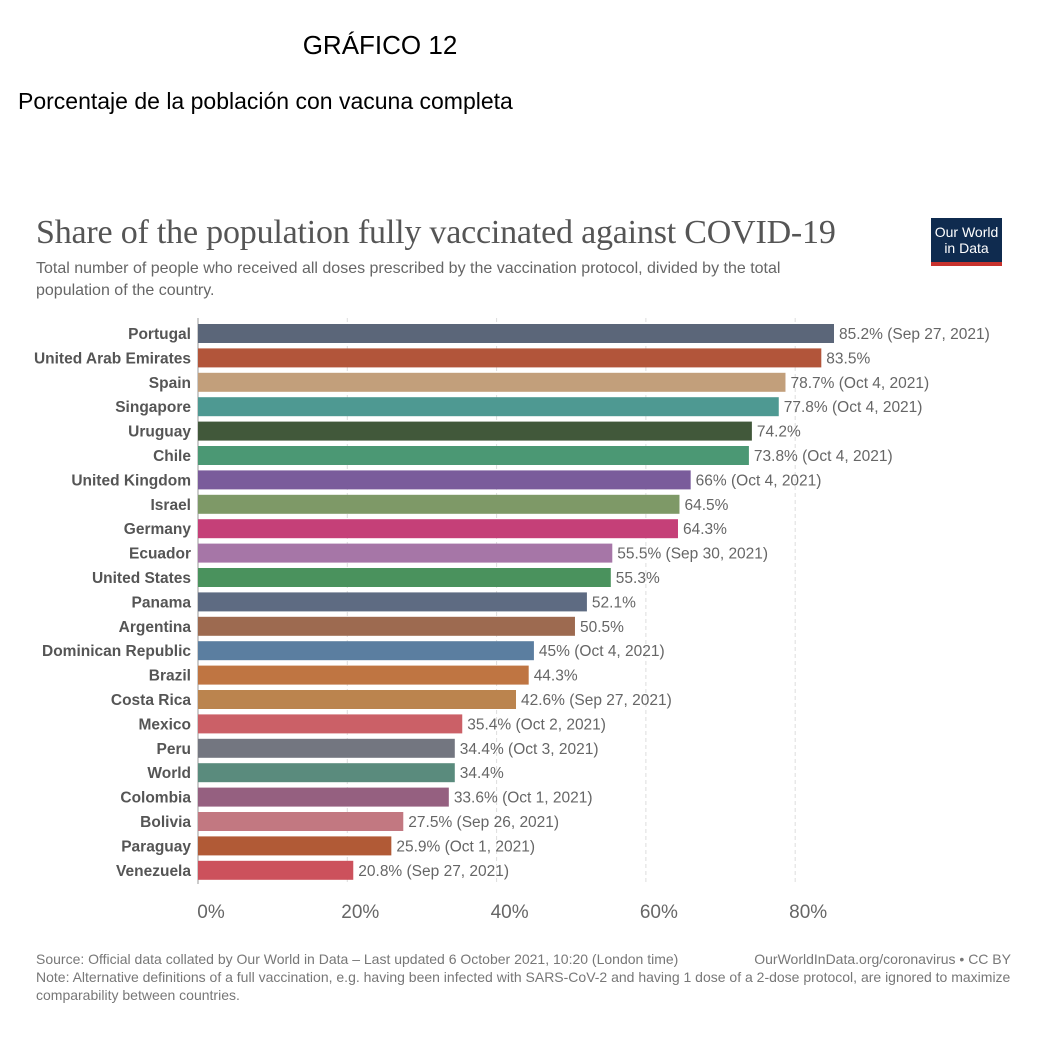 Image resolution: width=1042 pixels, height=1052 pixels. Describe the element at coordinates (602, 651) in the screenshot. I see `value-label: 45% (Oct 4, 2021)` at that location.